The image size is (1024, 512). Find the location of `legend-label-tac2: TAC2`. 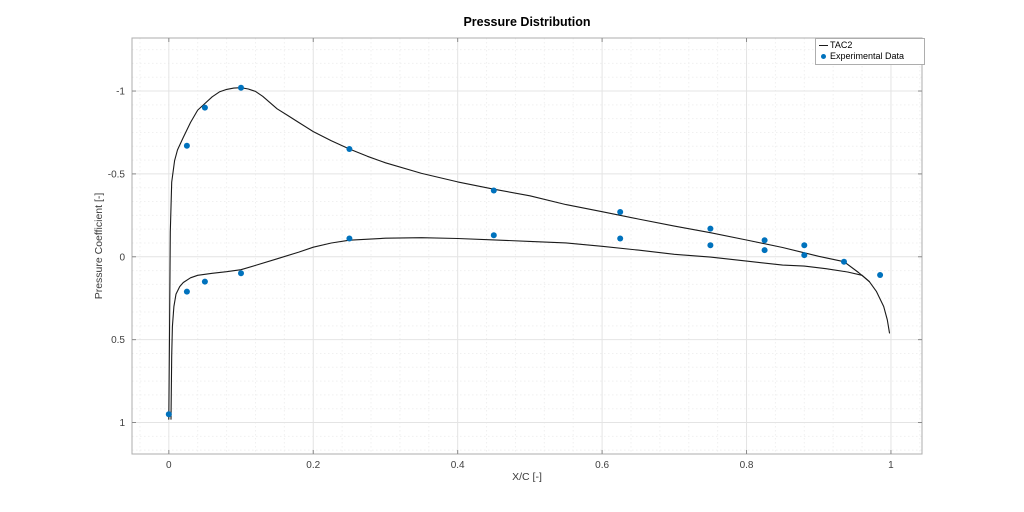

legend-label-tac2: TAC2 is located at coordinates (841, 45).